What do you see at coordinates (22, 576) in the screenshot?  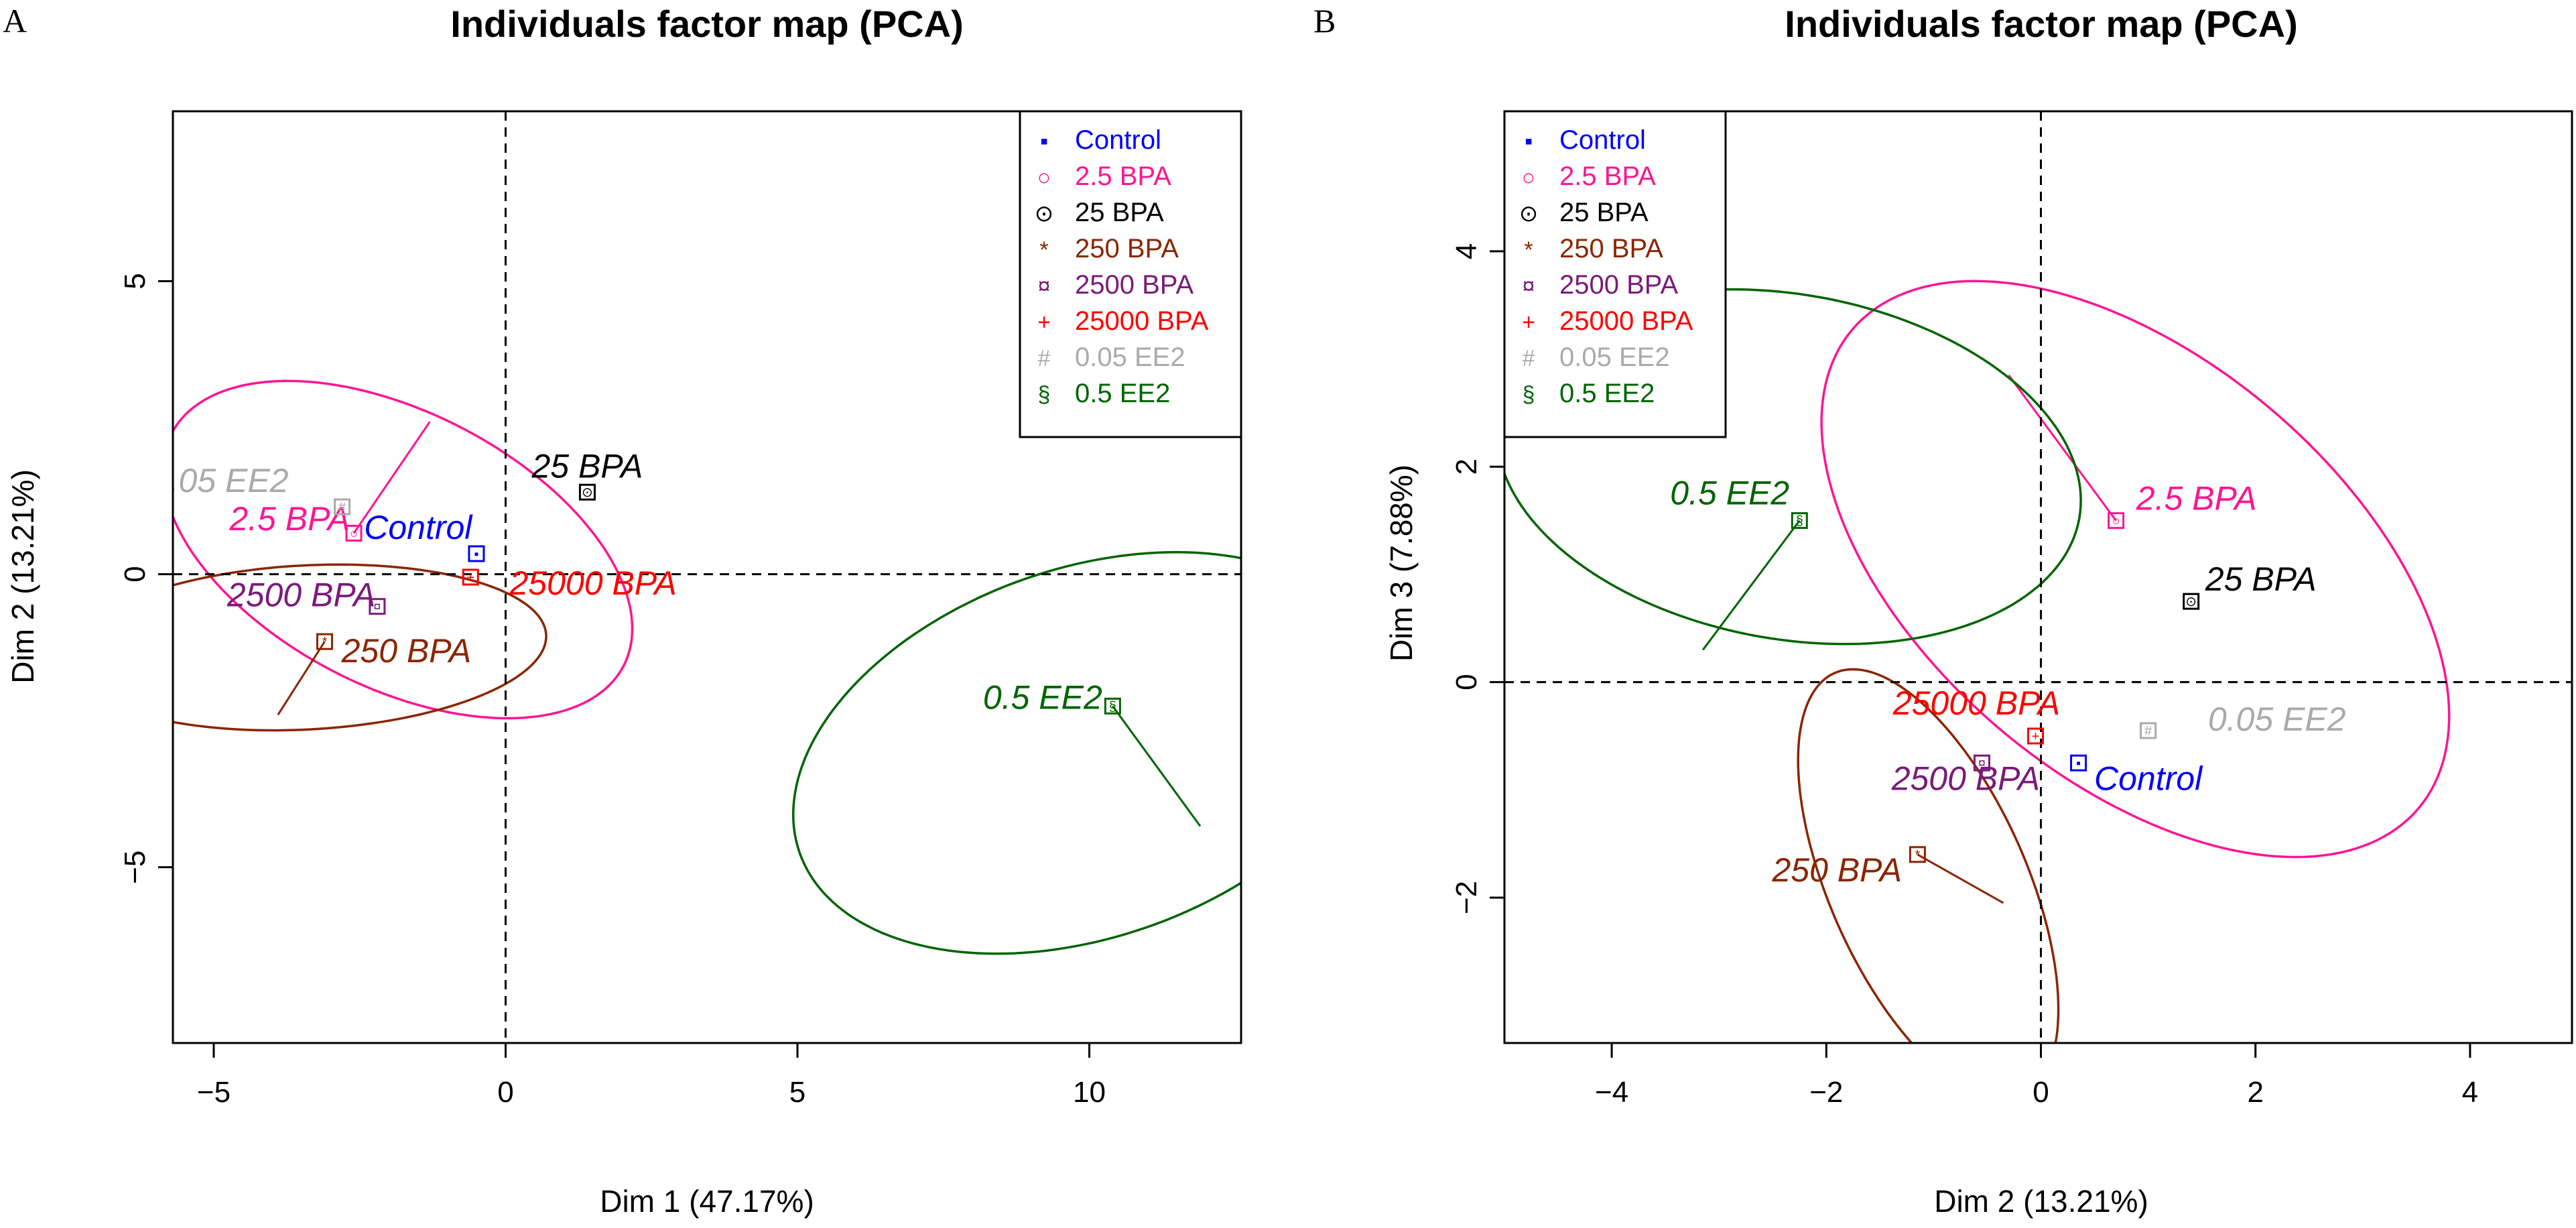 I see `panel-a-ylabel: Dim 2 (13.21%)` at bounding box center [22, 576].